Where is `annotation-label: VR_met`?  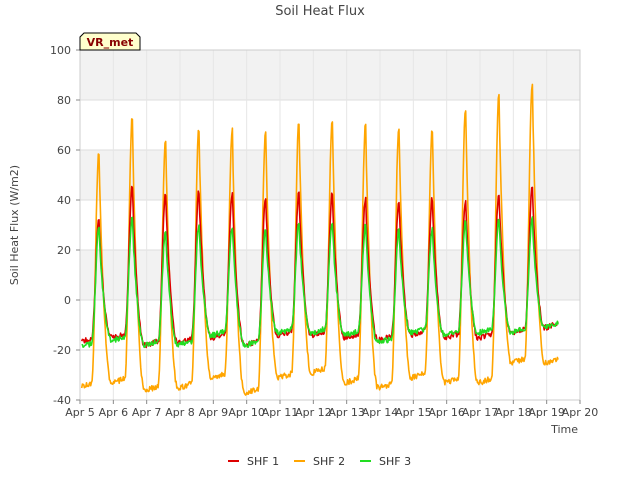 annotation-label: VR_met is located at coordinates (110, 42).